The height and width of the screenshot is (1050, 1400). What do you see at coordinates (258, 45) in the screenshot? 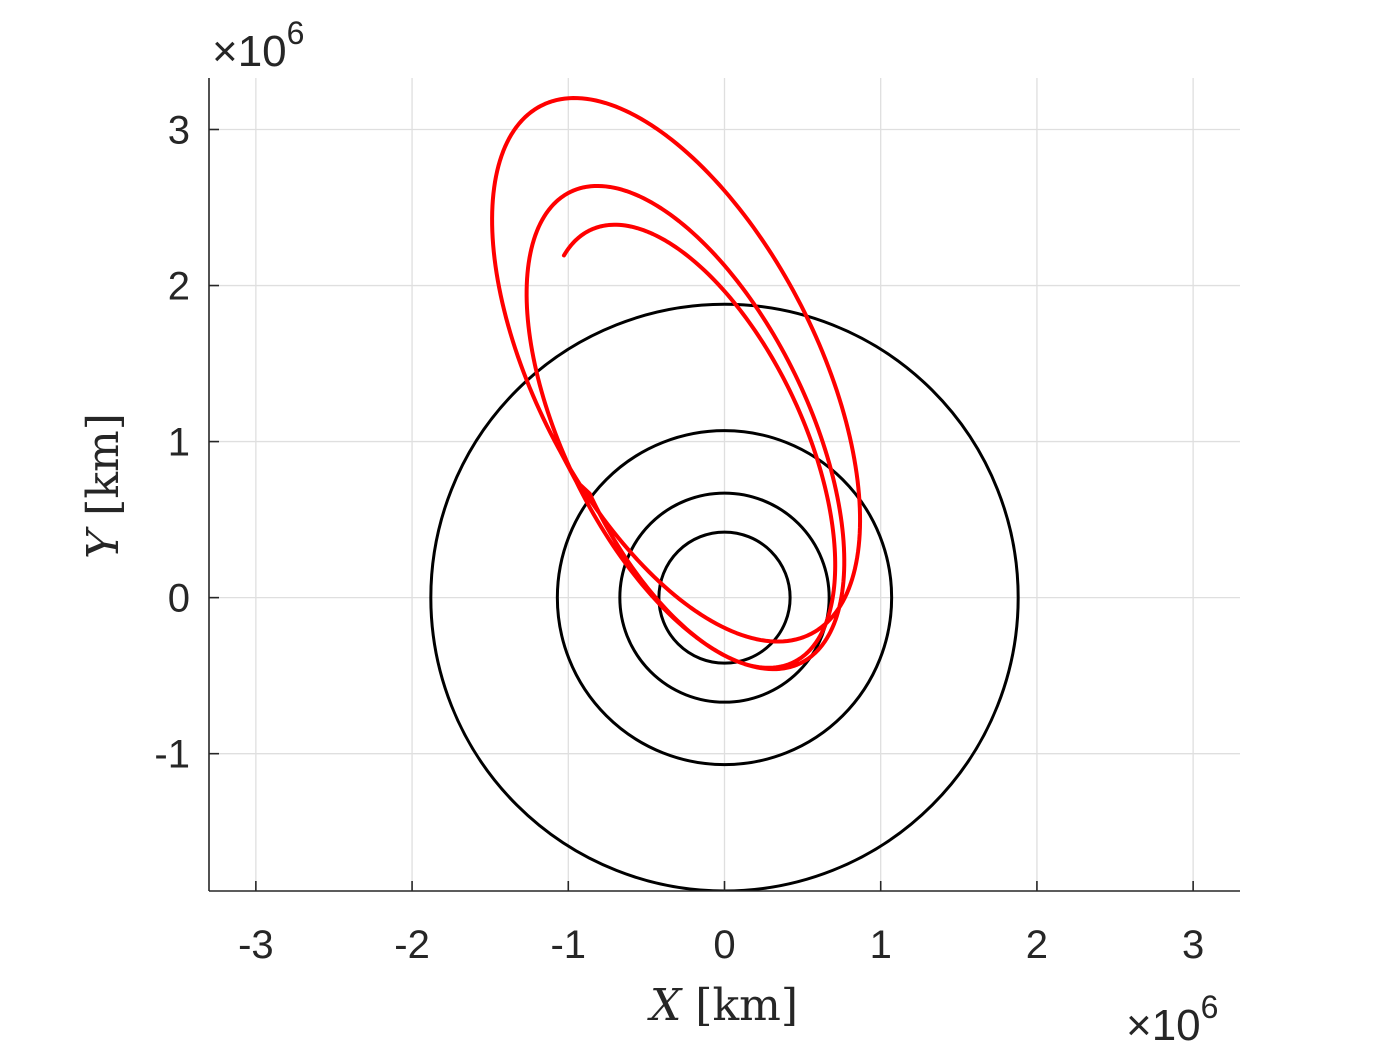
I see `y-exponent-label: ×10⁶` at bounding box center [258, 45].